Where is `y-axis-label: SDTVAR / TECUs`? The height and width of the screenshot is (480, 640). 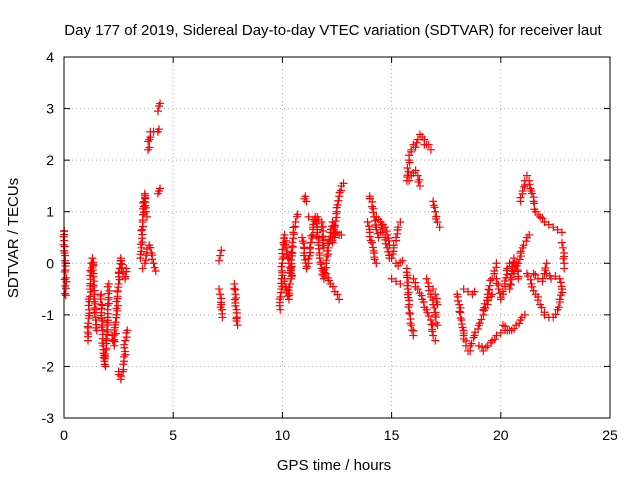
y-axis-label: SDTVAR / TECUs is located at coordinates (13, 238).